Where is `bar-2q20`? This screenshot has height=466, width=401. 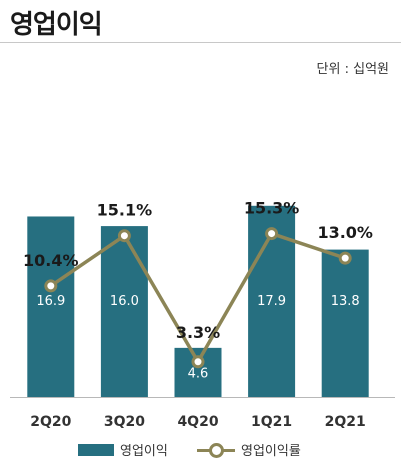 bar-2q20 is located at coordinates (51, 306).